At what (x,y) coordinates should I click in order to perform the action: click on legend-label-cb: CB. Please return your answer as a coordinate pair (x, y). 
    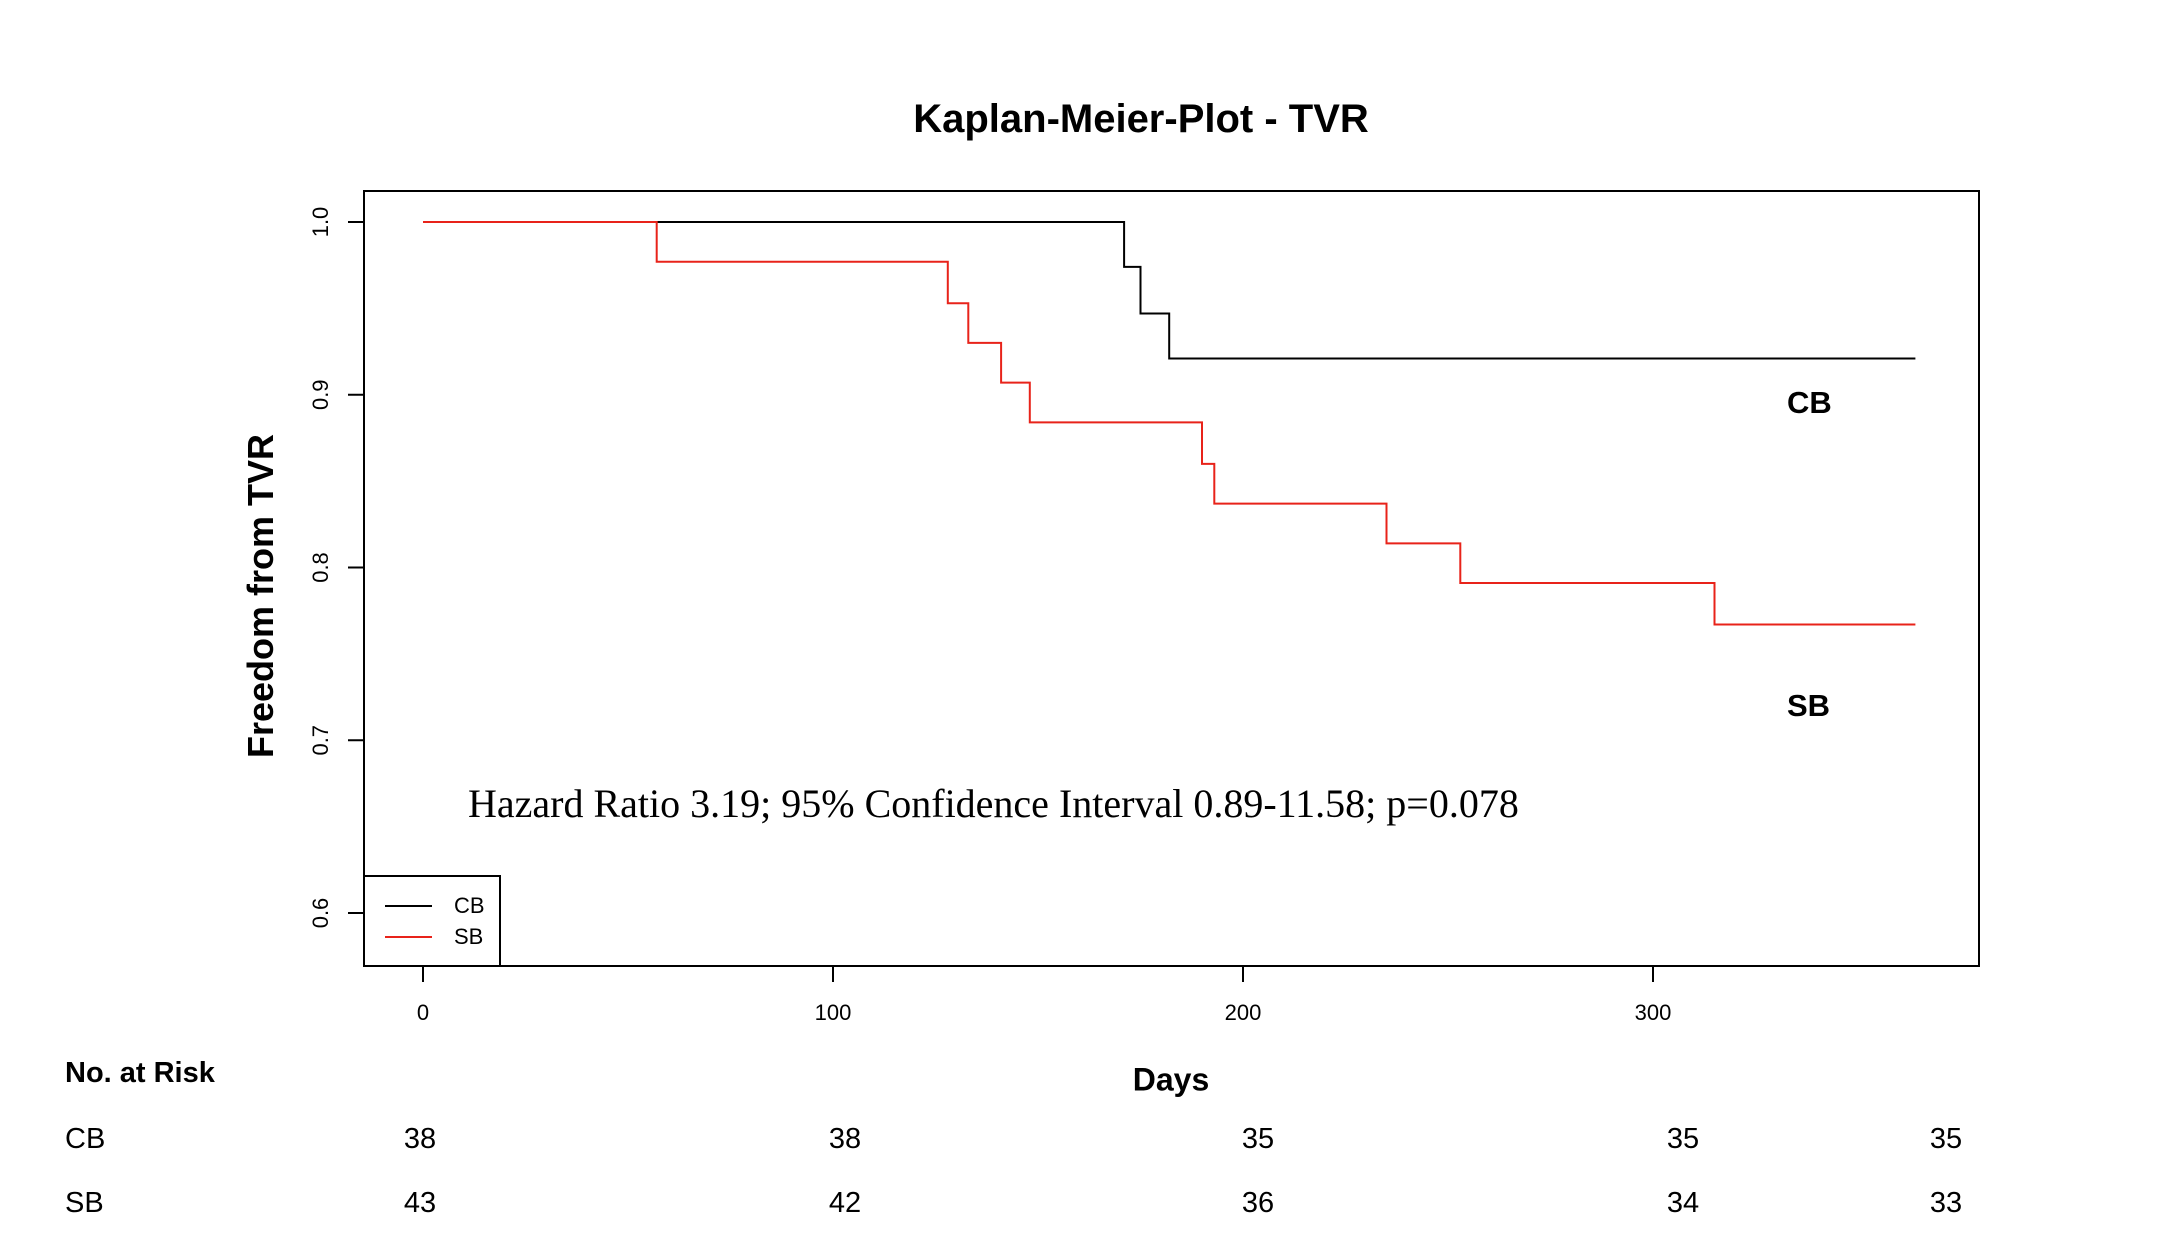
    Looking at the image, I should click on (469, 905).